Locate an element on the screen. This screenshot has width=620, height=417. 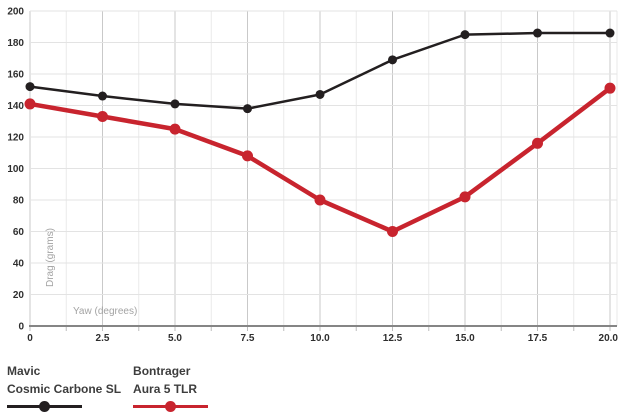
data-point-mavic-2.5 is located at coordinates (102, 96).